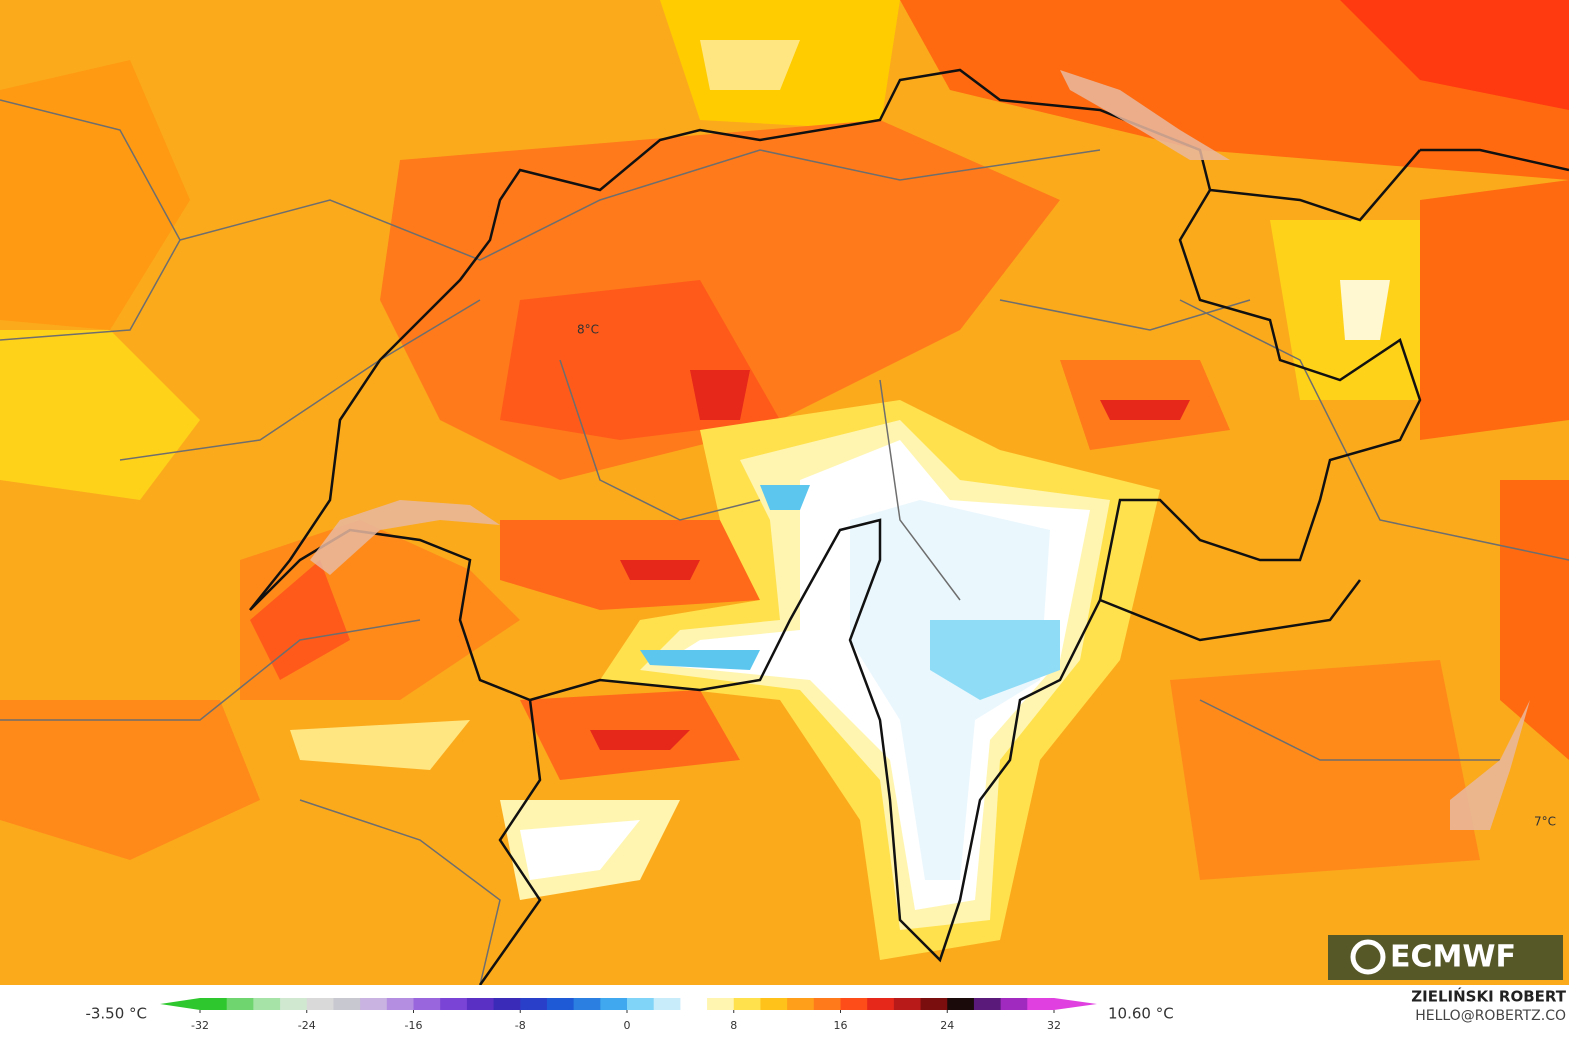 The height and width of the screenshot is (1039, 1569). Describe the element at coordinates (841, 1025) in the screenshot. I see `colorbar-tick-label: 16` at that location.